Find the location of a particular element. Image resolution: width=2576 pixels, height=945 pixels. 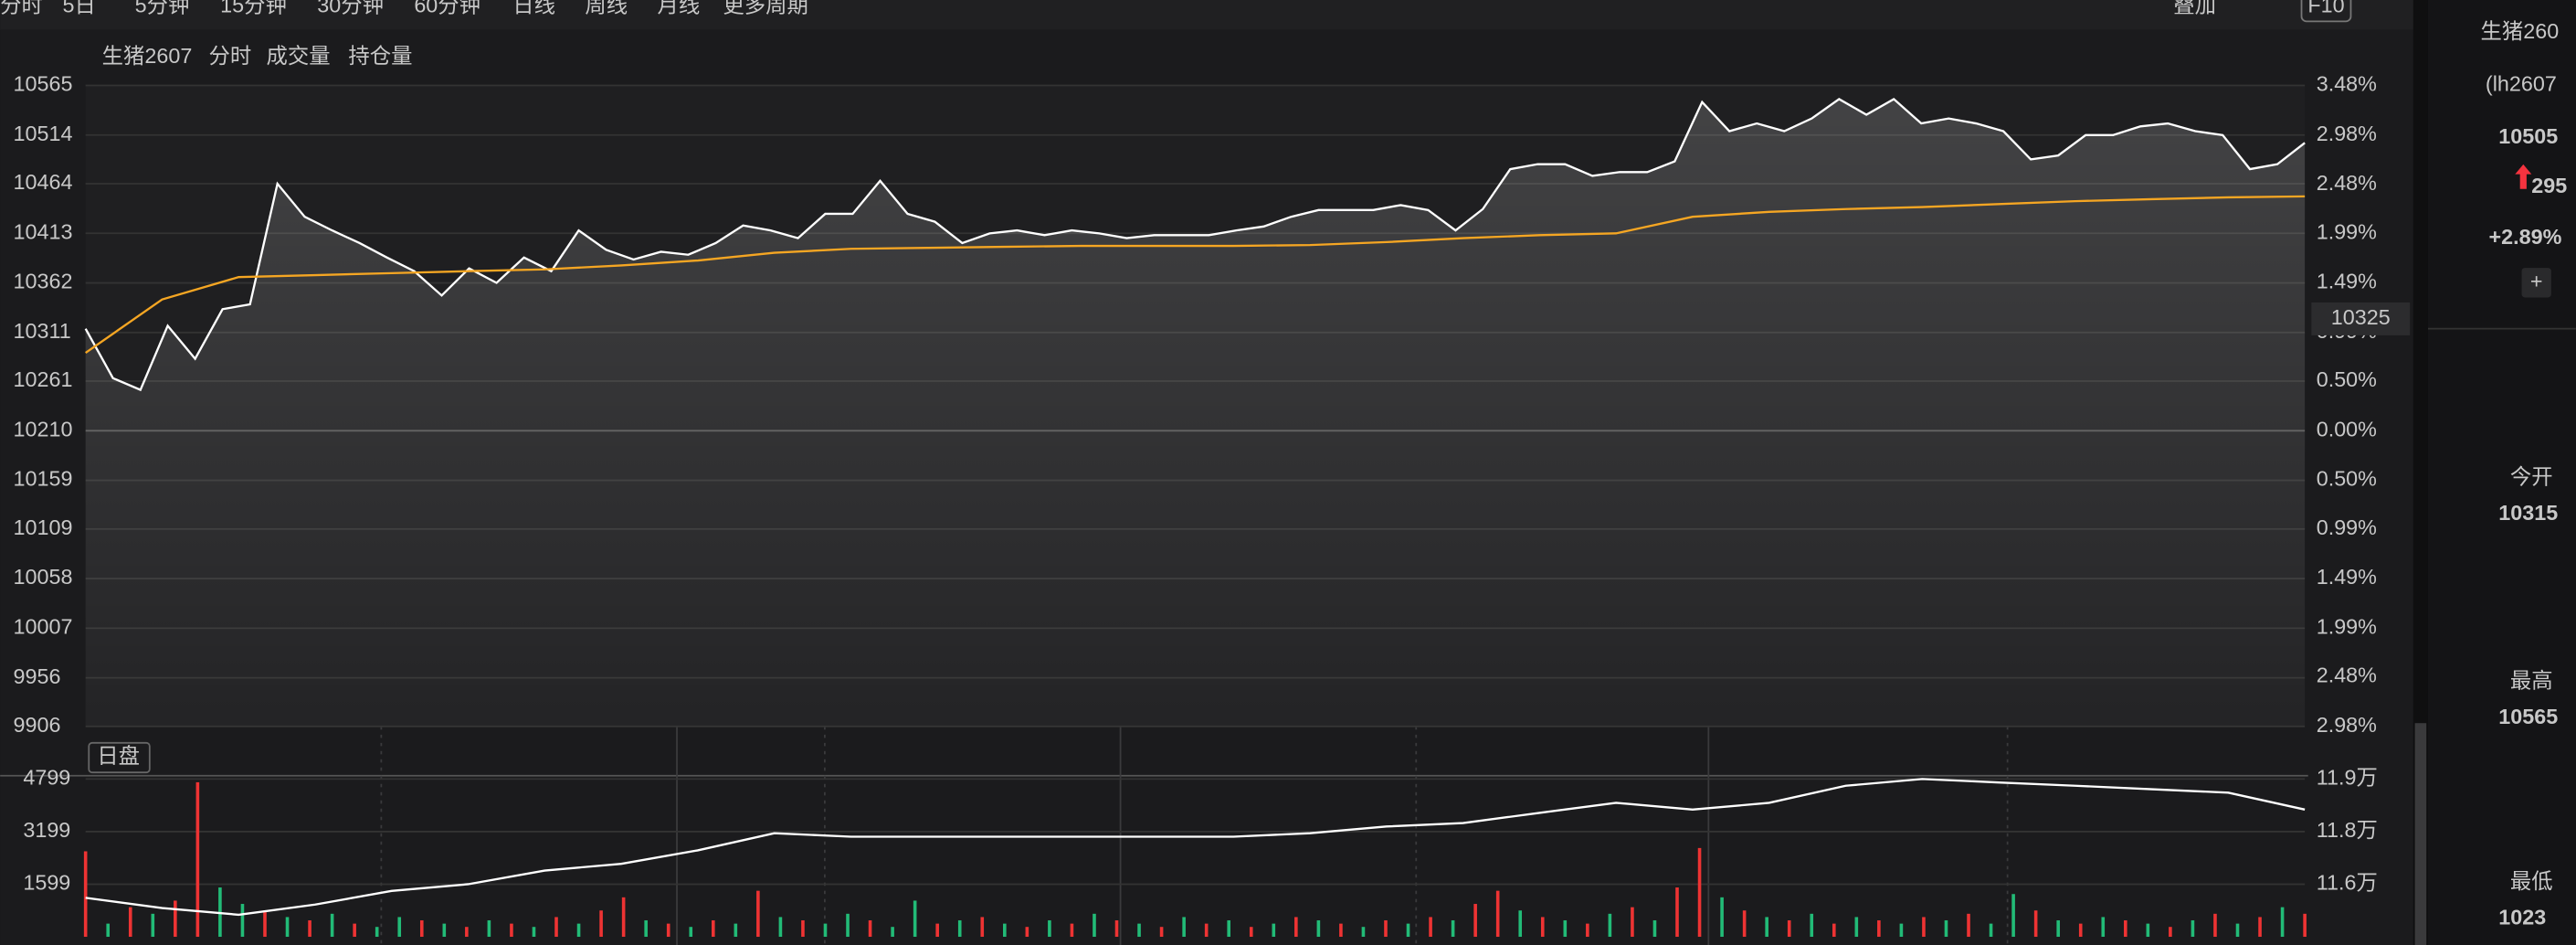

scroll-thumb is located at coordinates (2420, 834).